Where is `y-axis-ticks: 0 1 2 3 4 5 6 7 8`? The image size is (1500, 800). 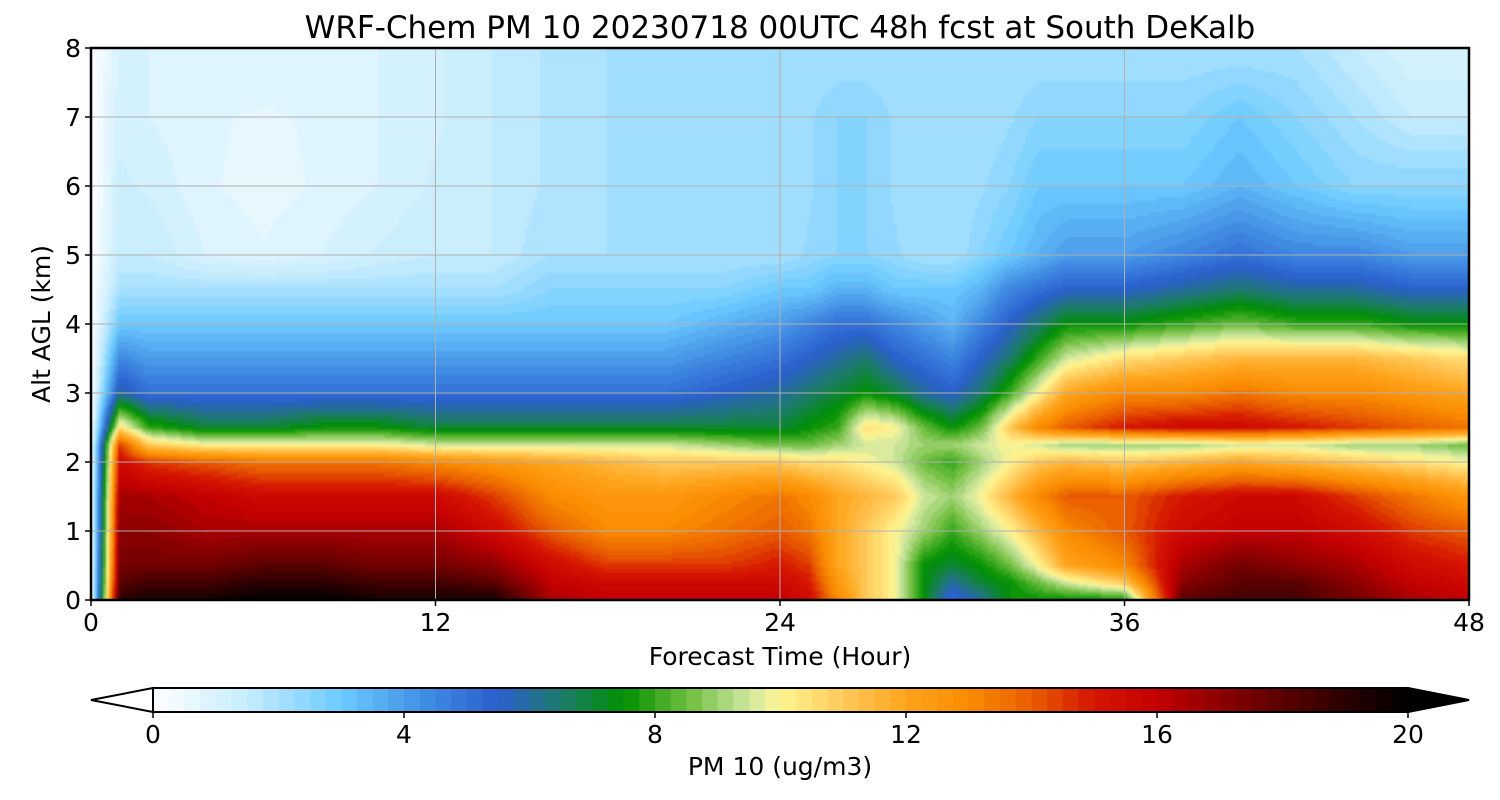
y-axis-ticks: 0 1 2 3 4 5 6 7 8 is located at coordinates (78, 324).